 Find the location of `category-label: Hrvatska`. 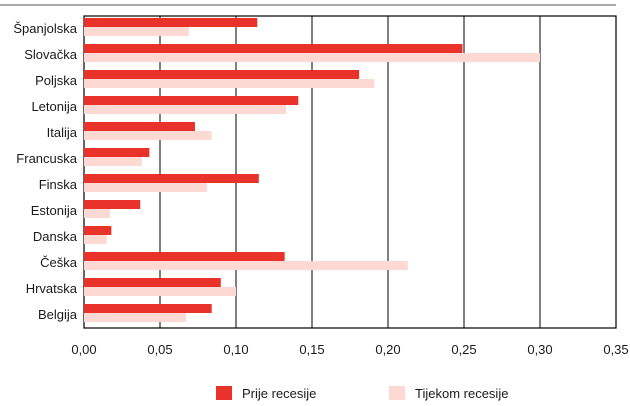

category-label: Hrvatska is located at coordinates (52, 288).